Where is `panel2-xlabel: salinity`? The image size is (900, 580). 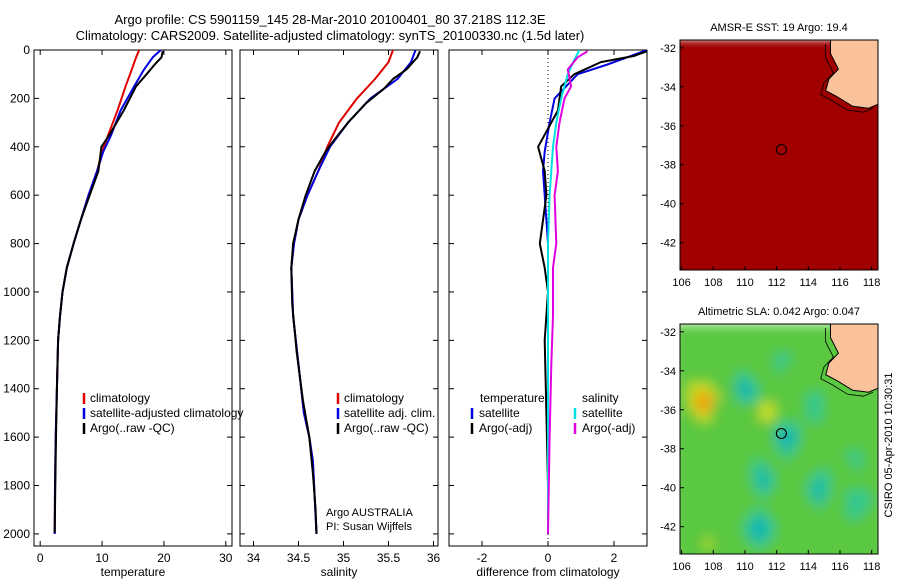
panel2-xlabel: salinity is located at coordinates (339, 572).